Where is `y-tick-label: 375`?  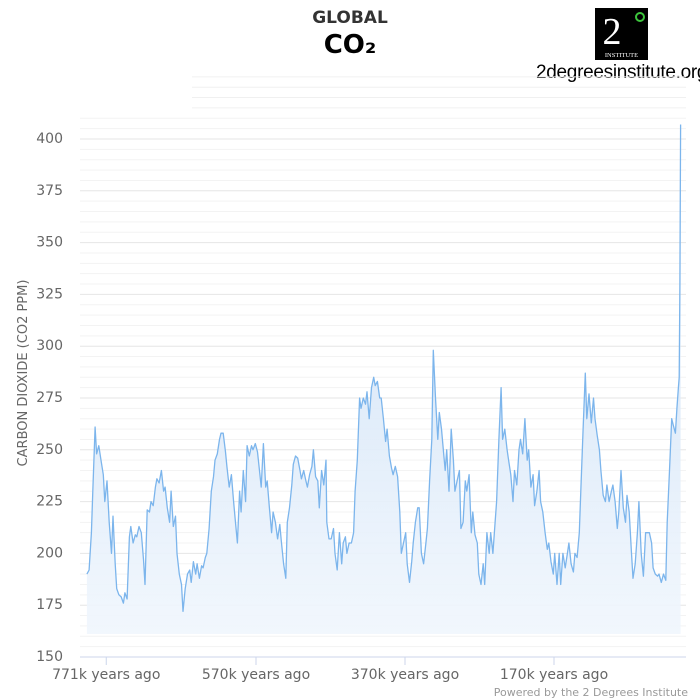
y-tick-label: 375 is located at coordinates (49, 191).